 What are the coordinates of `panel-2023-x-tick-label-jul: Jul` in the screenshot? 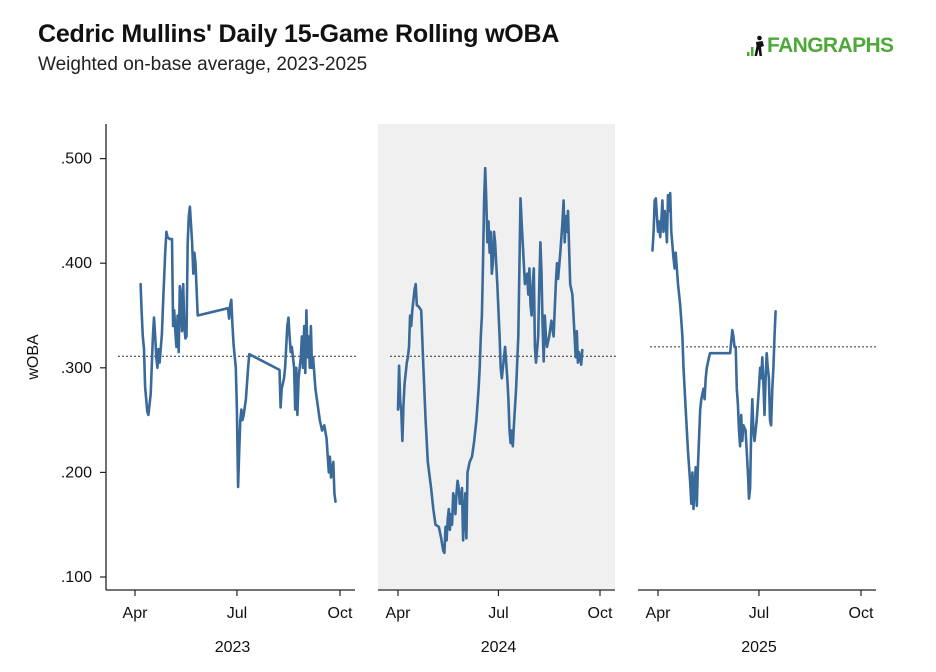 It's located at (237, 613).